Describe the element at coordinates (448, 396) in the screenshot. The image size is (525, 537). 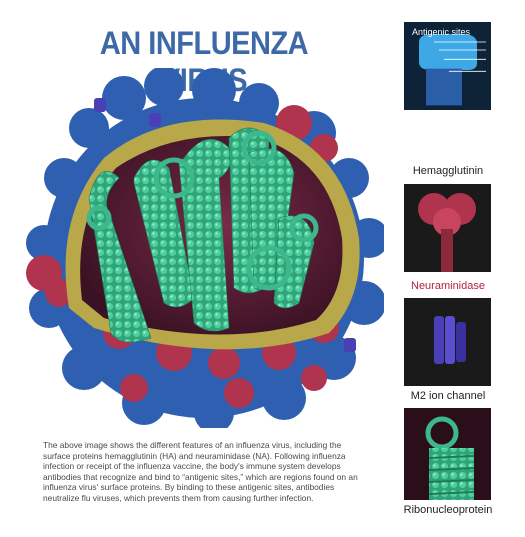
I see `m2-caption: M2 ion channel` at that location.